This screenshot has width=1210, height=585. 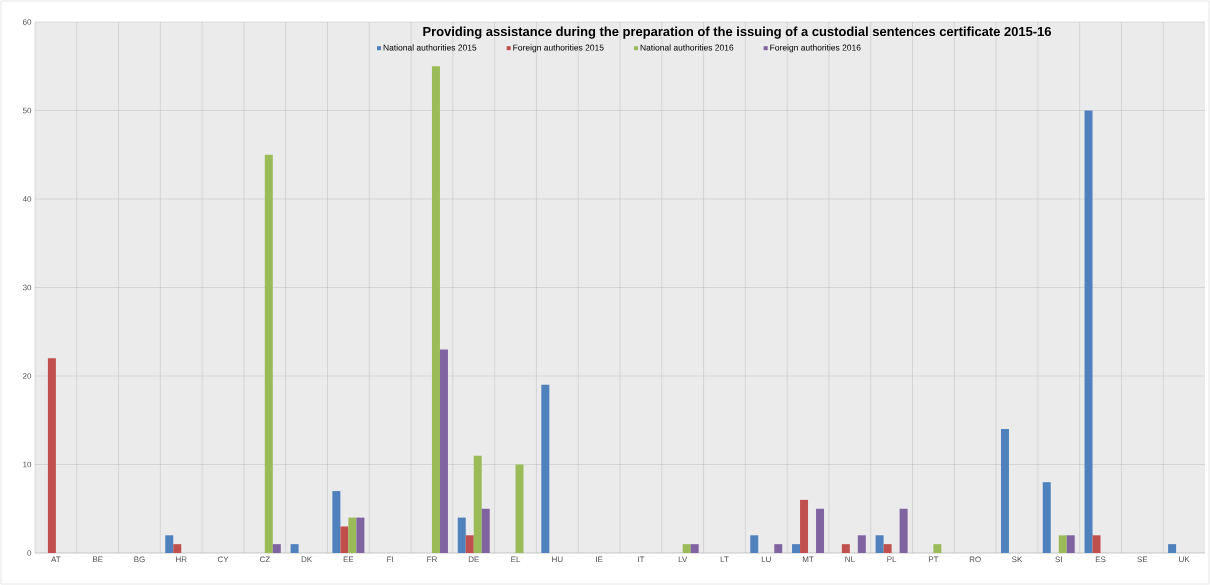 What do you see at coordinates (430, 47) in the screenshot?
I see `legend-label: National authorities 2015` at bounding box center [430, 47].